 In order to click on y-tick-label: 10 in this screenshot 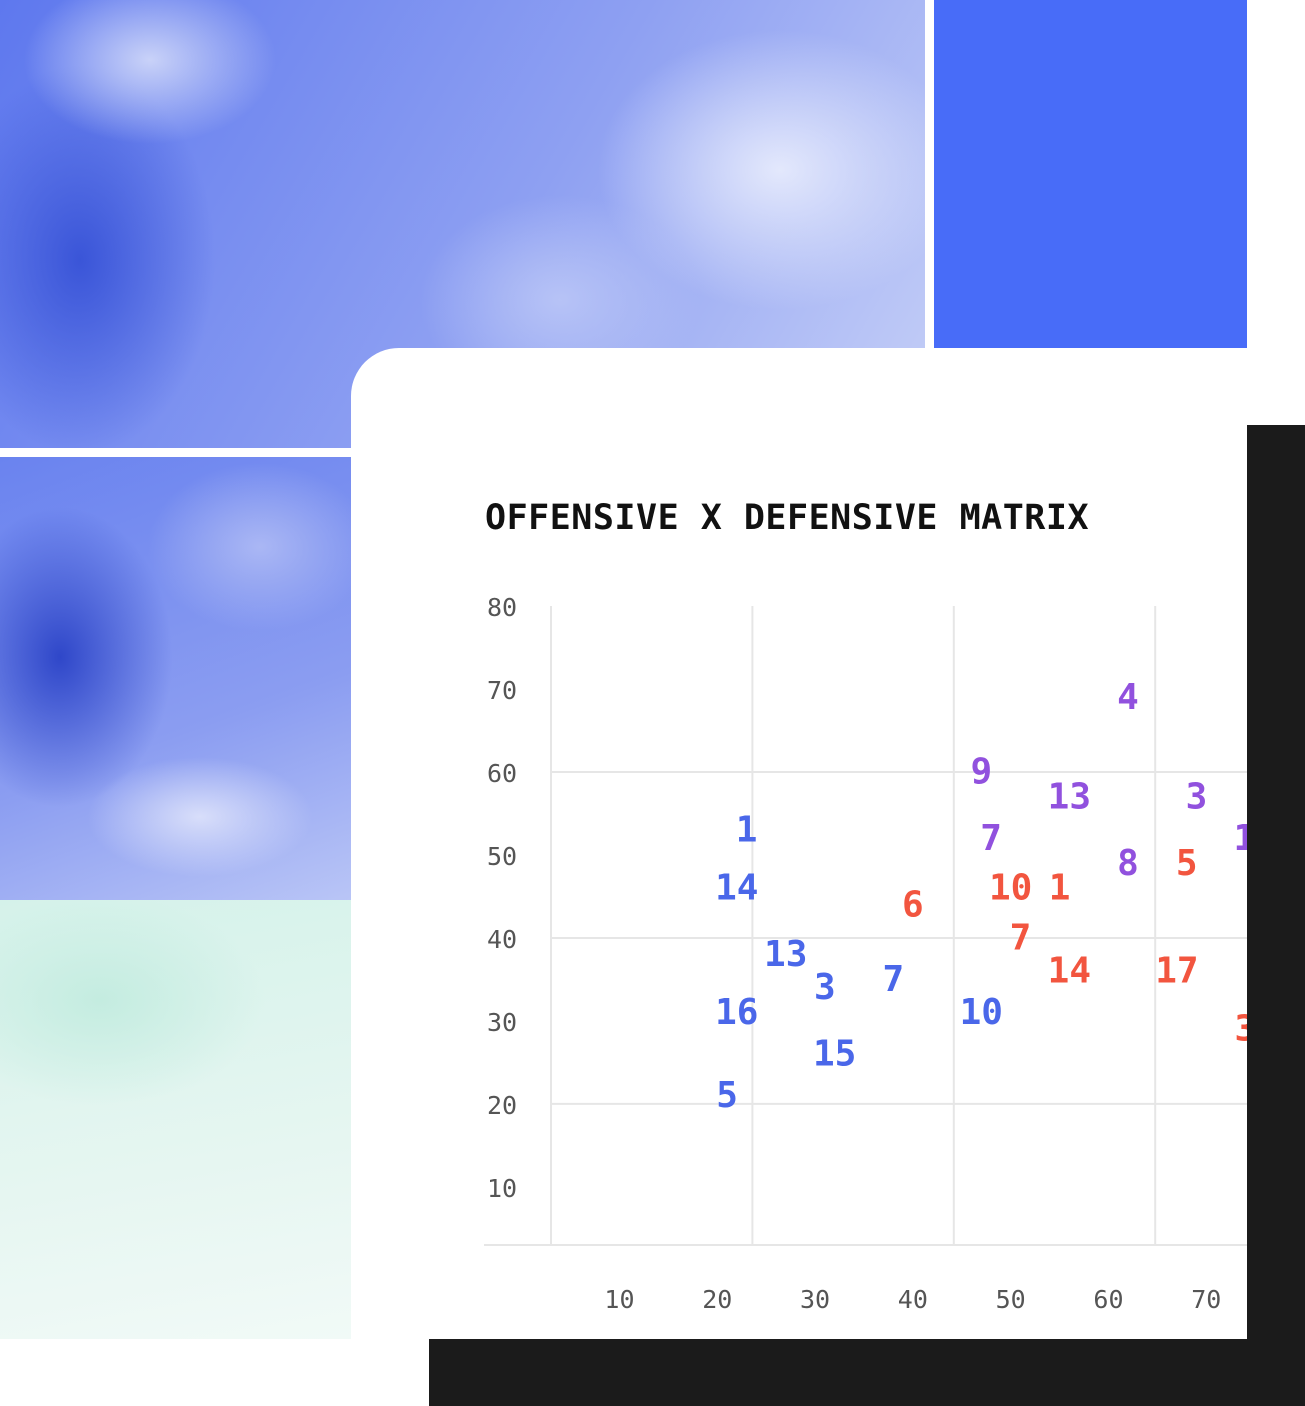, I will do `click(502, 1188)`.